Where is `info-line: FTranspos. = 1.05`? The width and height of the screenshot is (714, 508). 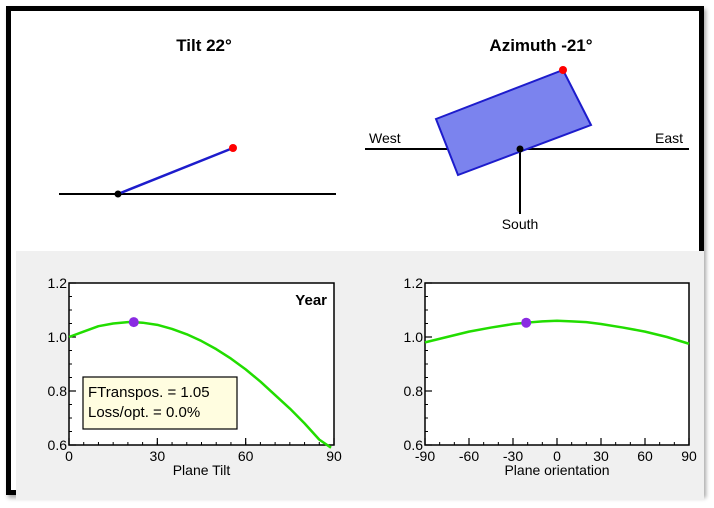 info-line: FTranspos. = 1.05 is located at coordinates (149, 392).